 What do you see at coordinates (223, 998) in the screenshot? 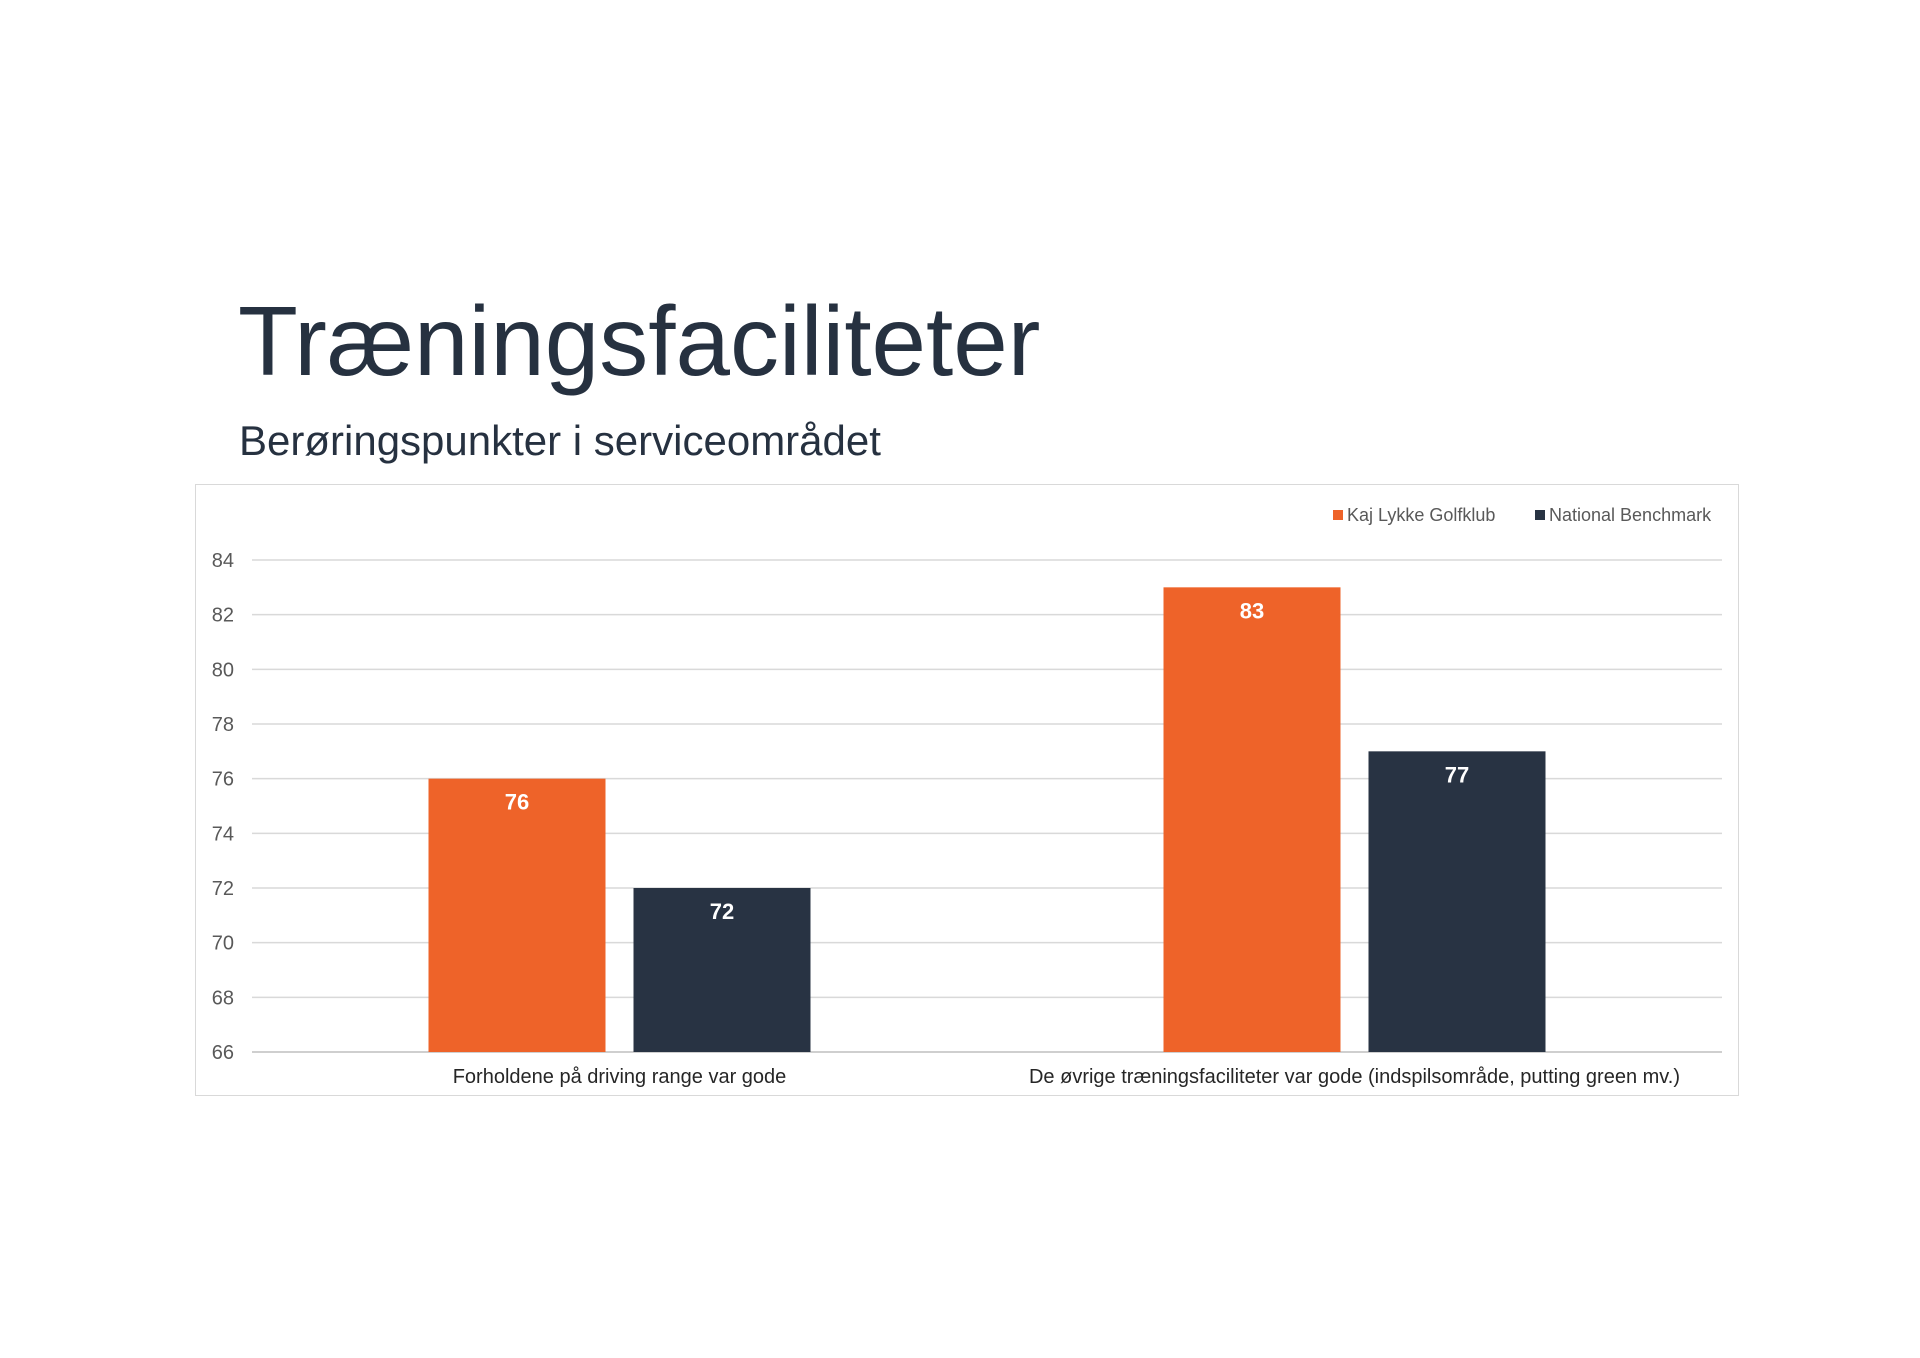
I see `y-tick-label: 68` at bounding box center [223, 998].